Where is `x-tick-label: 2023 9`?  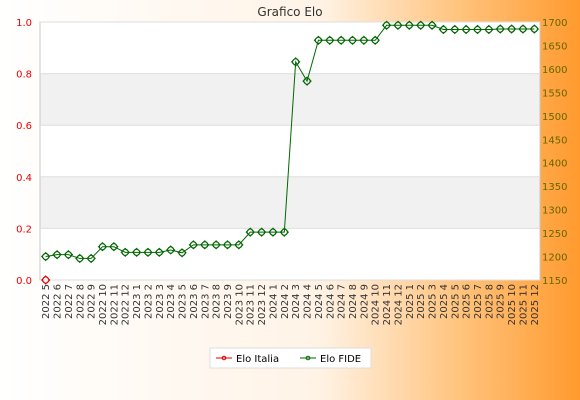
x-tick-label: 2023 9 is located at coordinates (228, 301).